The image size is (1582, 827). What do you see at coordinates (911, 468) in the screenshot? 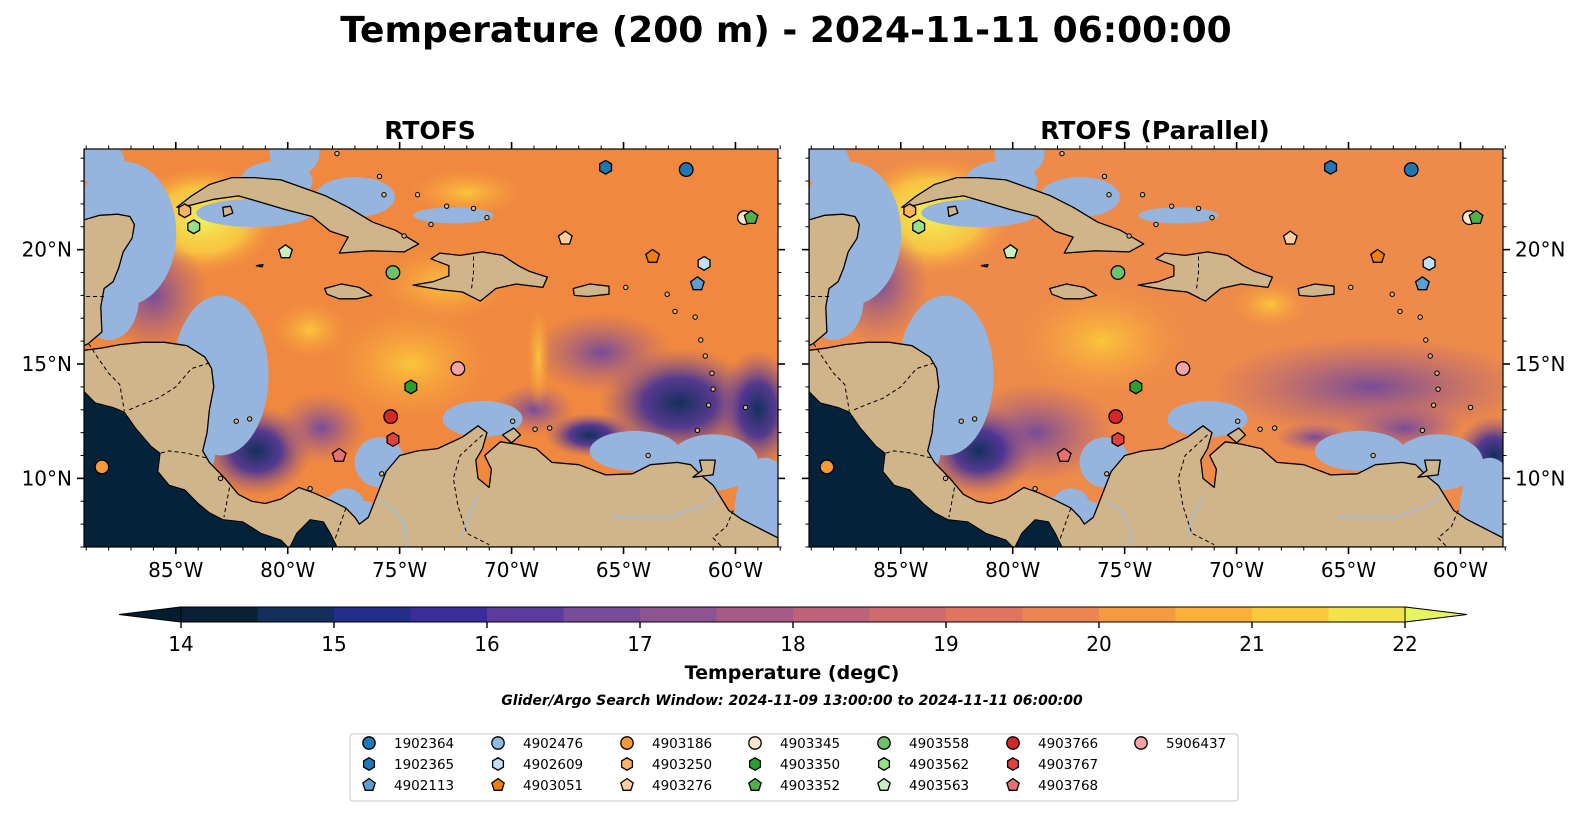
I see `pacific-ocean` at bounding box center [911, 468].